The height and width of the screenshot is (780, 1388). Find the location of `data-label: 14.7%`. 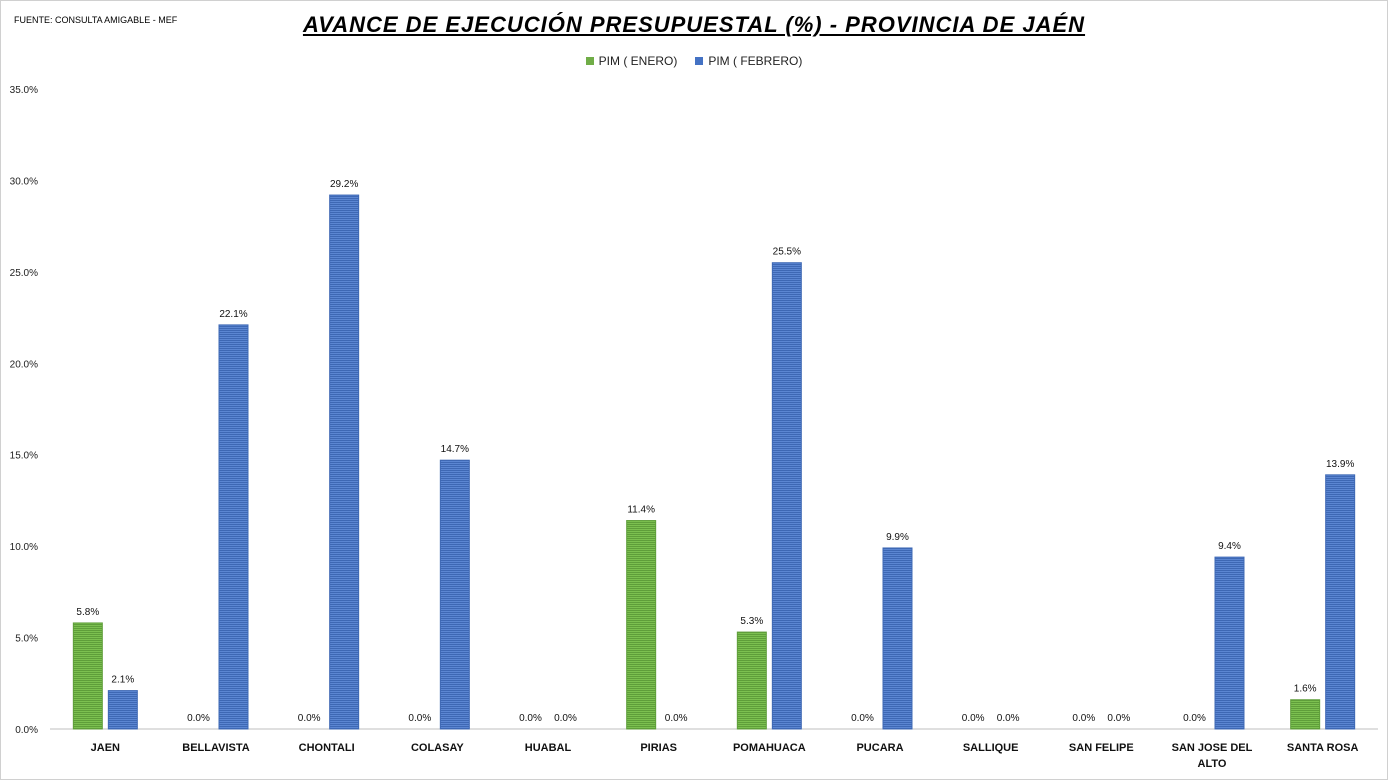

data-label: 14.7% is located at coordinates (455, 449).